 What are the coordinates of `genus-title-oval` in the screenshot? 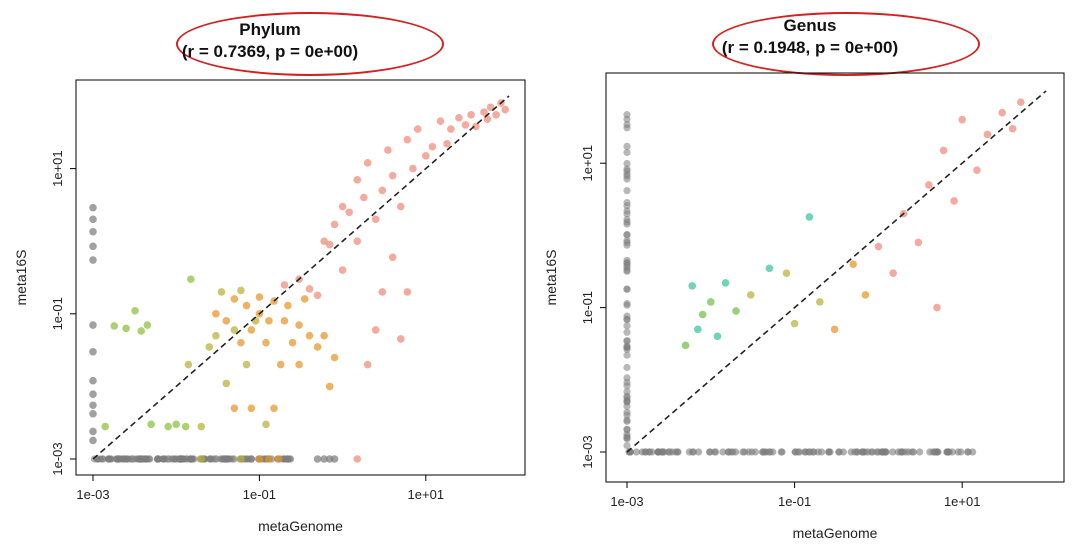 It's located at (846, 44).